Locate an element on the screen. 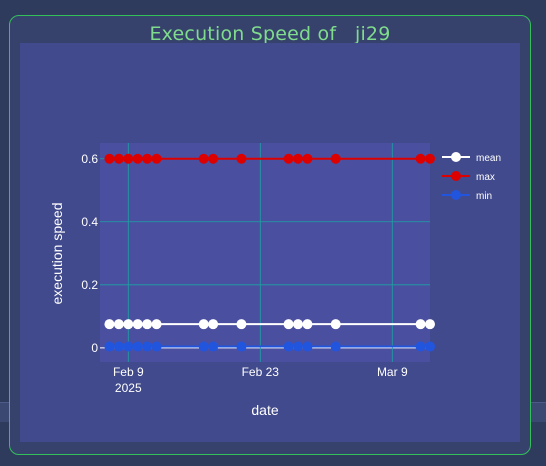 The width and height of the screenshot is (546, 466). x-tick-label: Feb 23 is located at coordinates (261, 372).